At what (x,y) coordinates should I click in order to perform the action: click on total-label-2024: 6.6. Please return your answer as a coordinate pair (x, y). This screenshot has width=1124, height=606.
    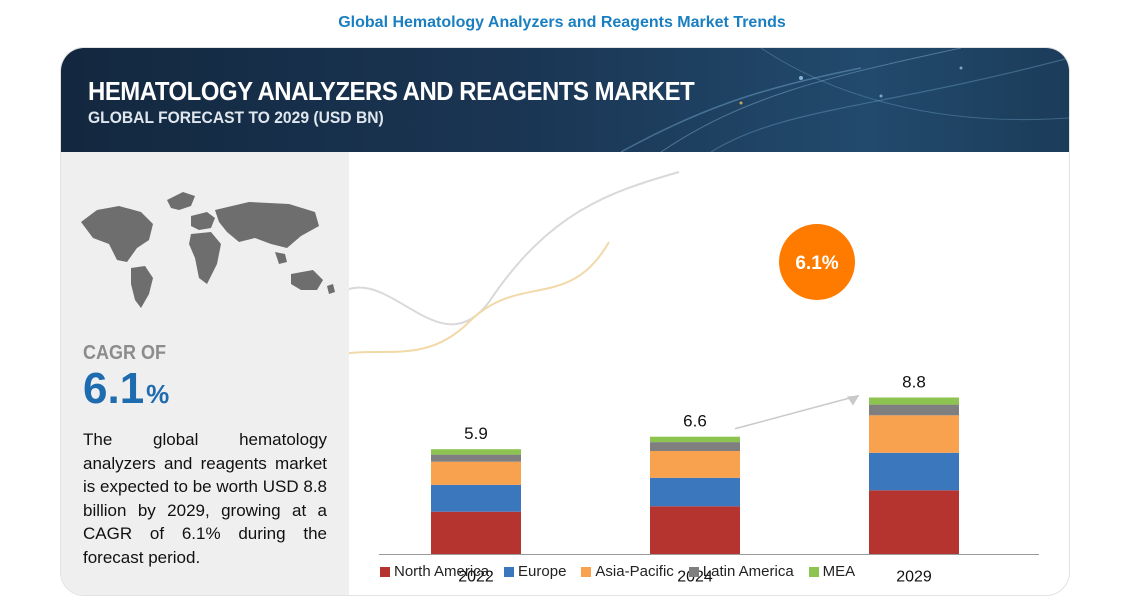
    Looking at the image, I should click on (695, 421).